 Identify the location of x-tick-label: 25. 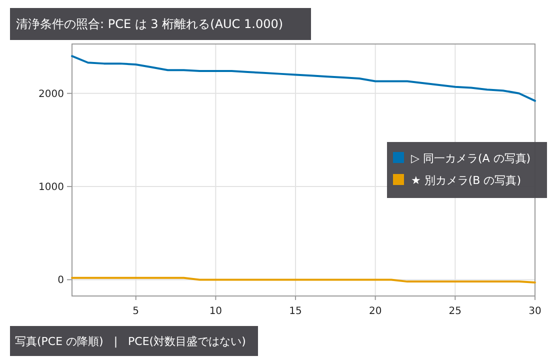
(455, 311).